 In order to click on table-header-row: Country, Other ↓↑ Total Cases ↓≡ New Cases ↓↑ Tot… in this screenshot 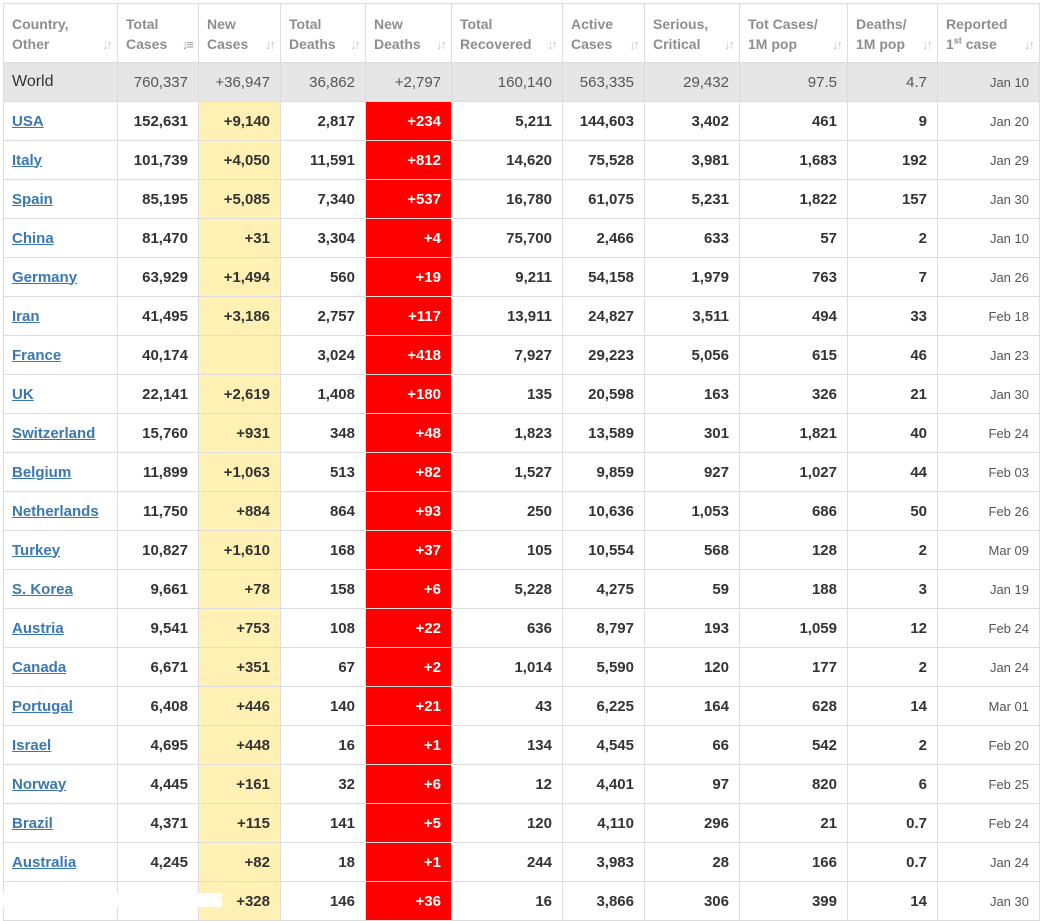, I will do `click(521, 33)`.